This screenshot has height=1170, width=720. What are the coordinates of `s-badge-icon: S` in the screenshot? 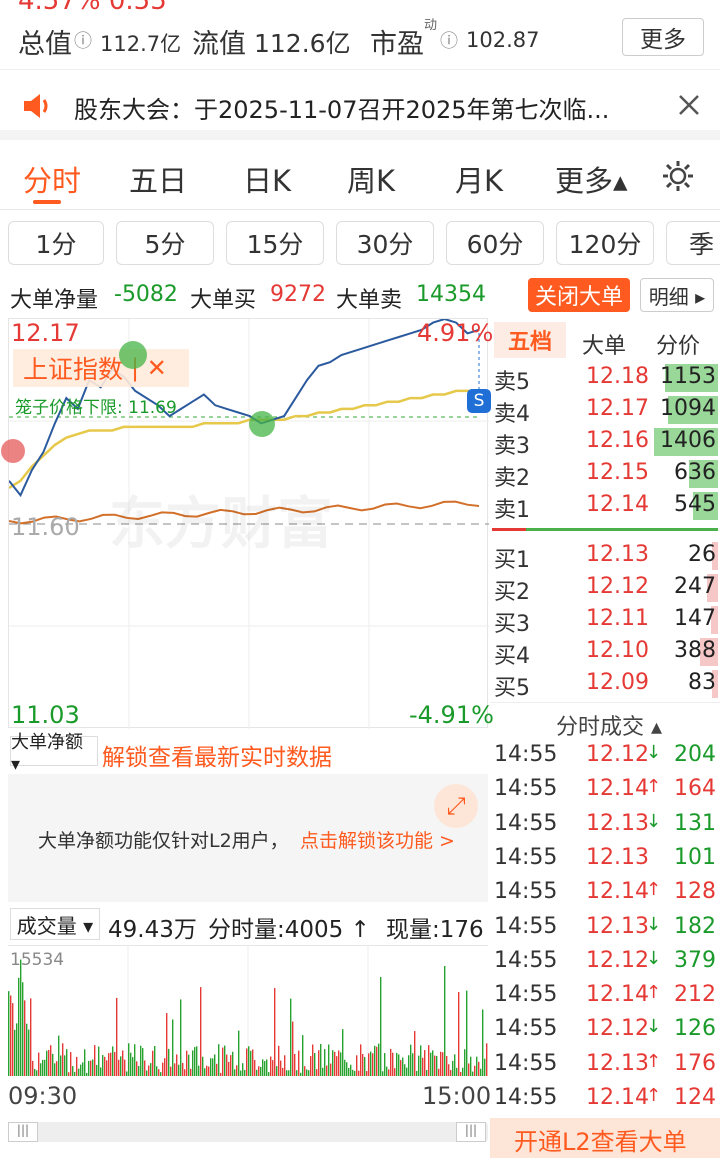 It's located at (479, 401).